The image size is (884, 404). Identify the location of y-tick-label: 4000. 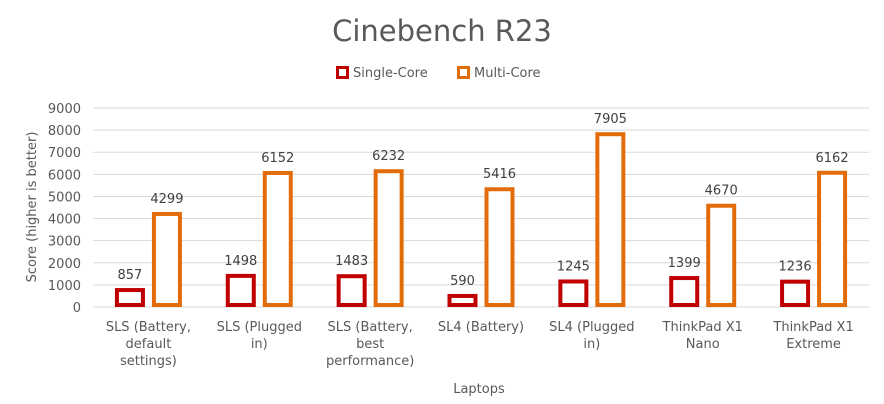
(64, 220).